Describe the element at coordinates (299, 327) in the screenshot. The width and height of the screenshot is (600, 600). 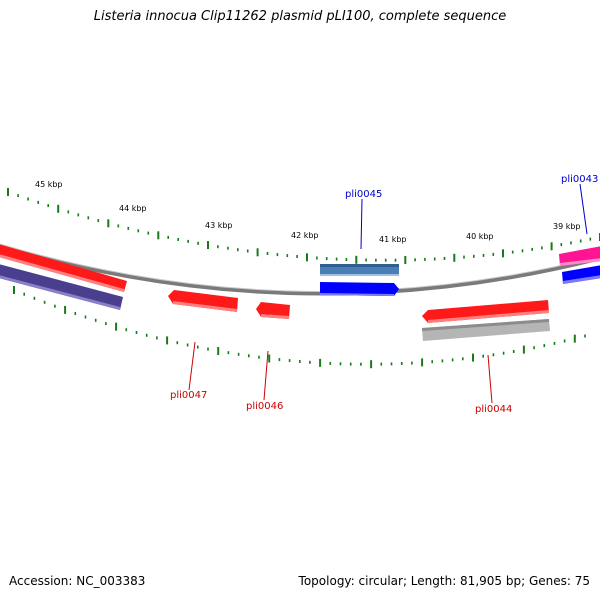
I see `inner-tick-ring` at that location.